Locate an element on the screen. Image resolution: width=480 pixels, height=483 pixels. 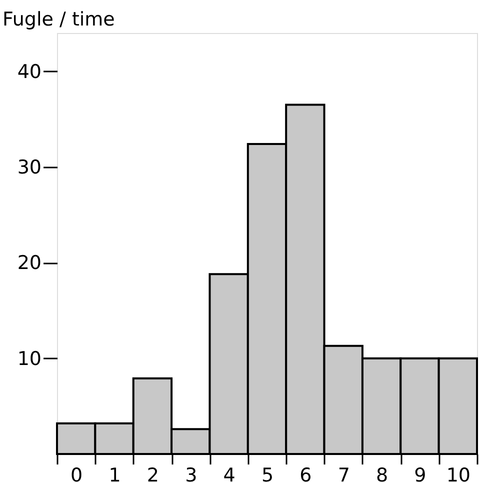
x-tick-label: 7 is located at coordinates (344, 473).